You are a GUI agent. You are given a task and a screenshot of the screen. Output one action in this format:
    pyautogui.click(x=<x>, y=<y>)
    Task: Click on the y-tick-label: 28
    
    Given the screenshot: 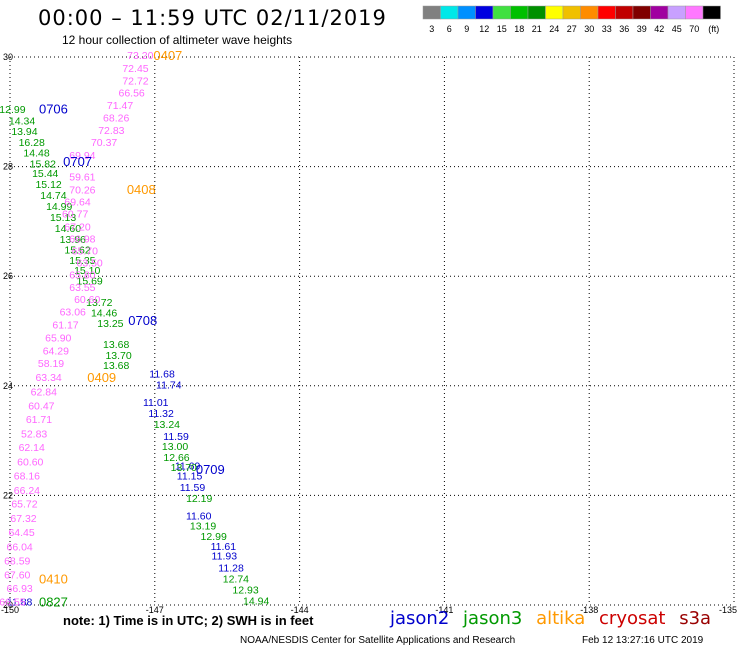 What is the action you would take?
    pyautogui.click(x=8, y=167)
    